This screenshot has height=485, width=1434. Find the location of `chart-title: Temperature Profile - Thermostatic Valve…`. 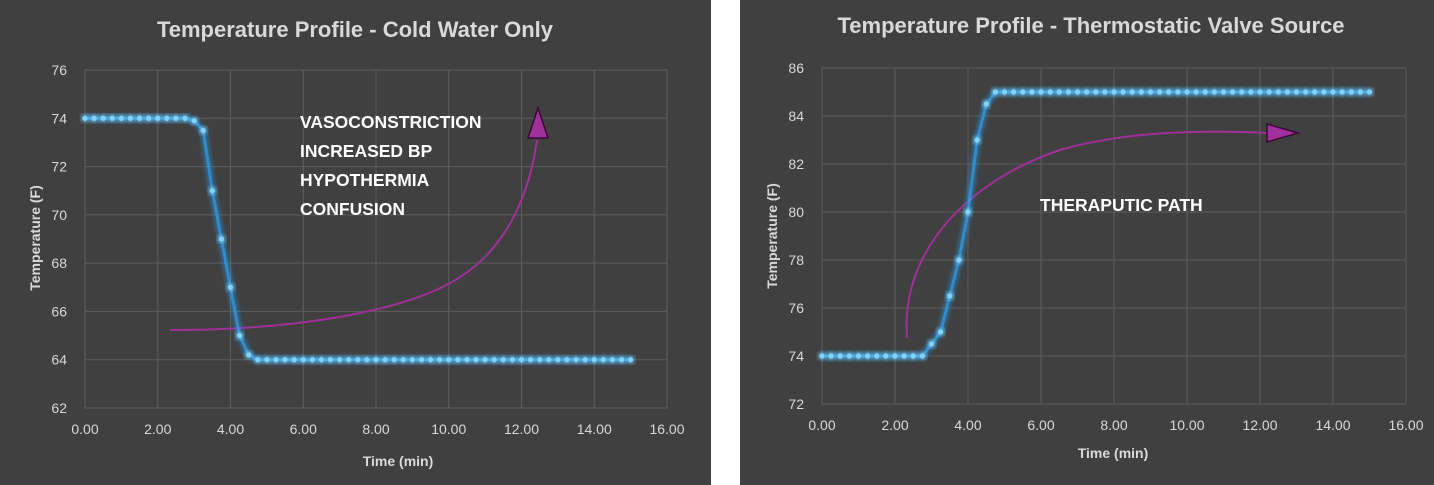

chart-title: Temperature Profile - Thermostatic Valve… is located at coordinates (1091, 25).